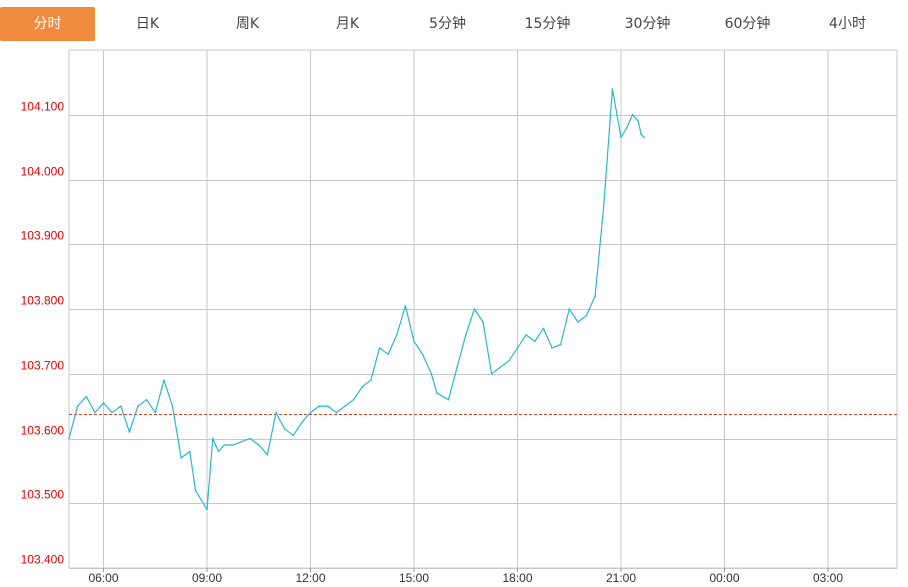  I want to click on tab-5min: 5分钟, so click(447, 24).